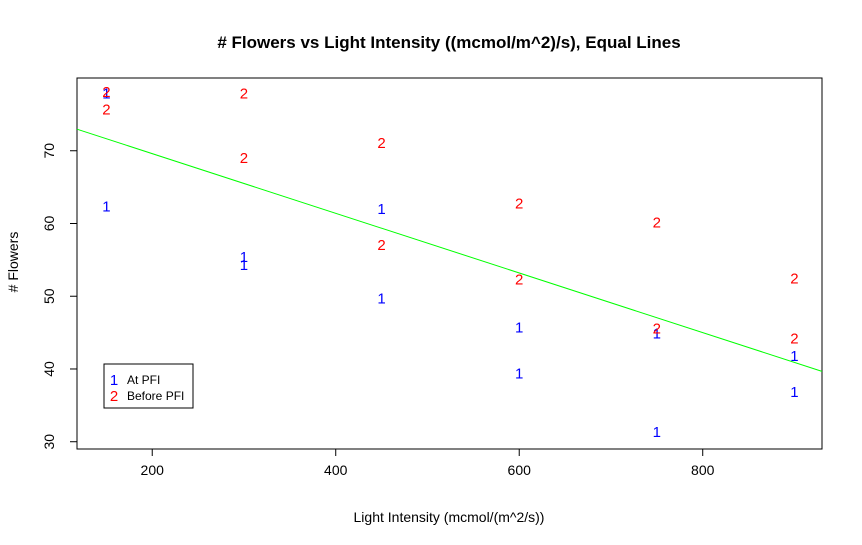 The image size is (862, 545). Describe the element at coordinates (143, 380) in the screenshot. I see `legend-label-at-pfi: At PFI` at that location.